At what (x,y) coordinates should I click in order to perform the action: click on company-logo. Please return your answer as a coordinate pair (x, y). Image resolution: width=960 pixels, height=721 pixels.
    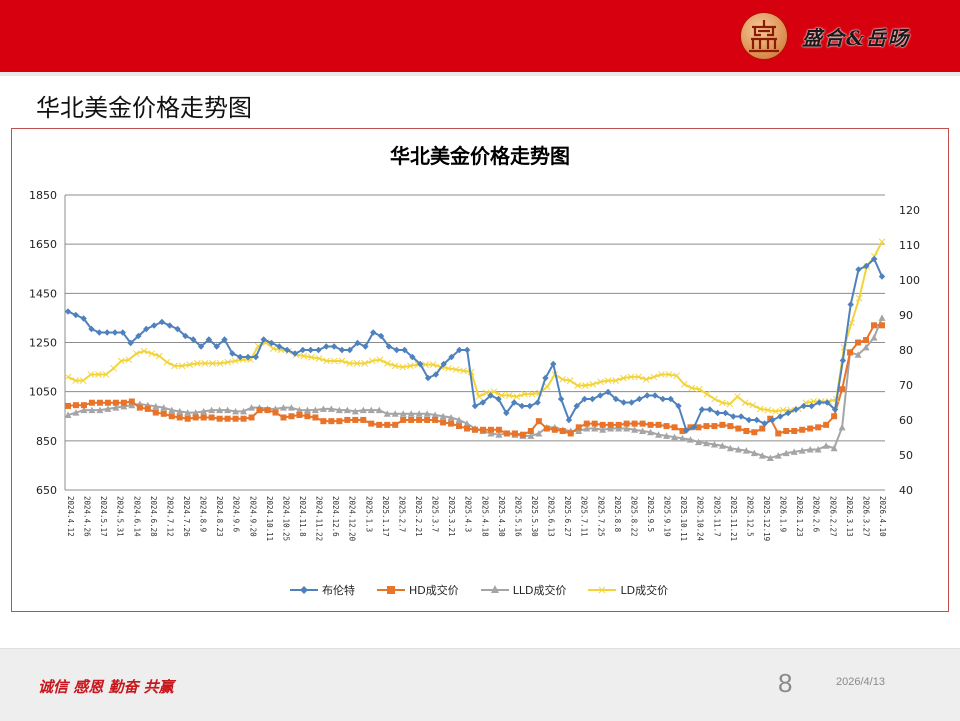
    Looking at the image, I should click on (764, 36).